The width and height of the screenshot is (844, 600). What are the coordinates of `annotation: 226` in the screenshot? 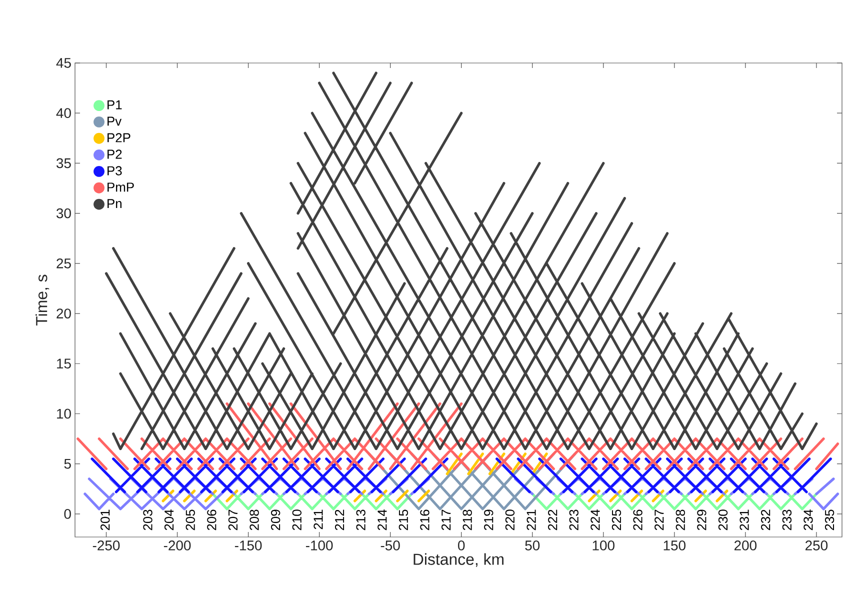 It's located at (637, 520).